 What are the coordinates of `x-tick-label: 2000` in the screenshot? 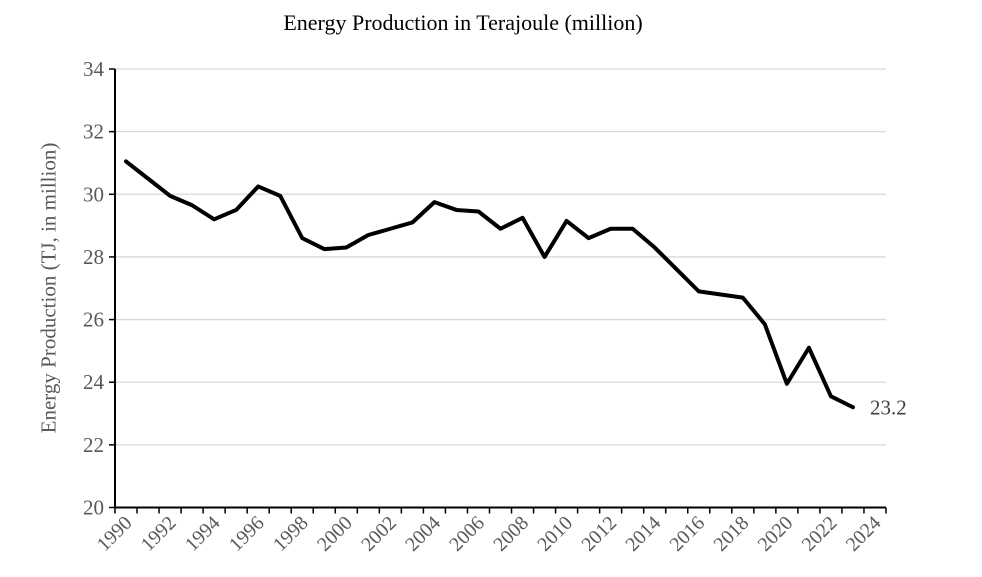 It's located at (335, 534).